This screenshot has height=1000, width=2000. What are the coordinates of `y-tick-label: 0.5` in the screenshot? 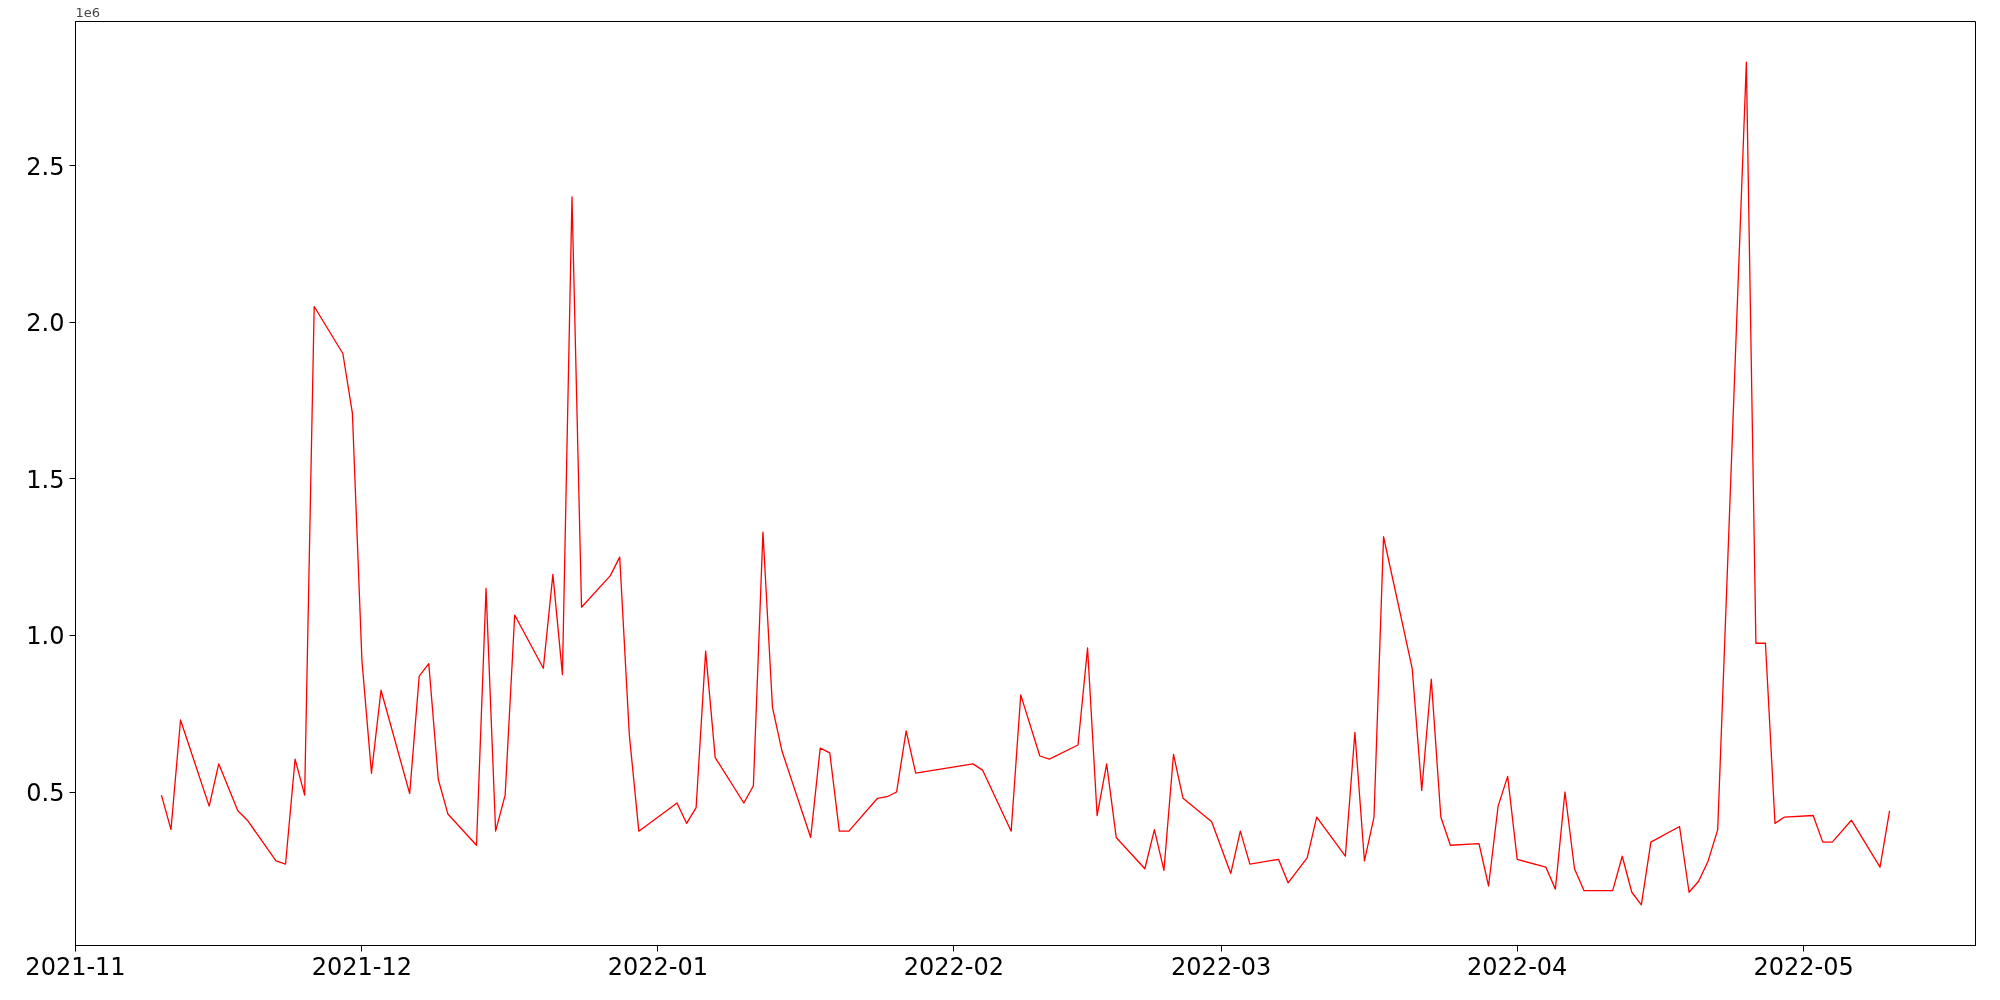 It's located at (45, 793).